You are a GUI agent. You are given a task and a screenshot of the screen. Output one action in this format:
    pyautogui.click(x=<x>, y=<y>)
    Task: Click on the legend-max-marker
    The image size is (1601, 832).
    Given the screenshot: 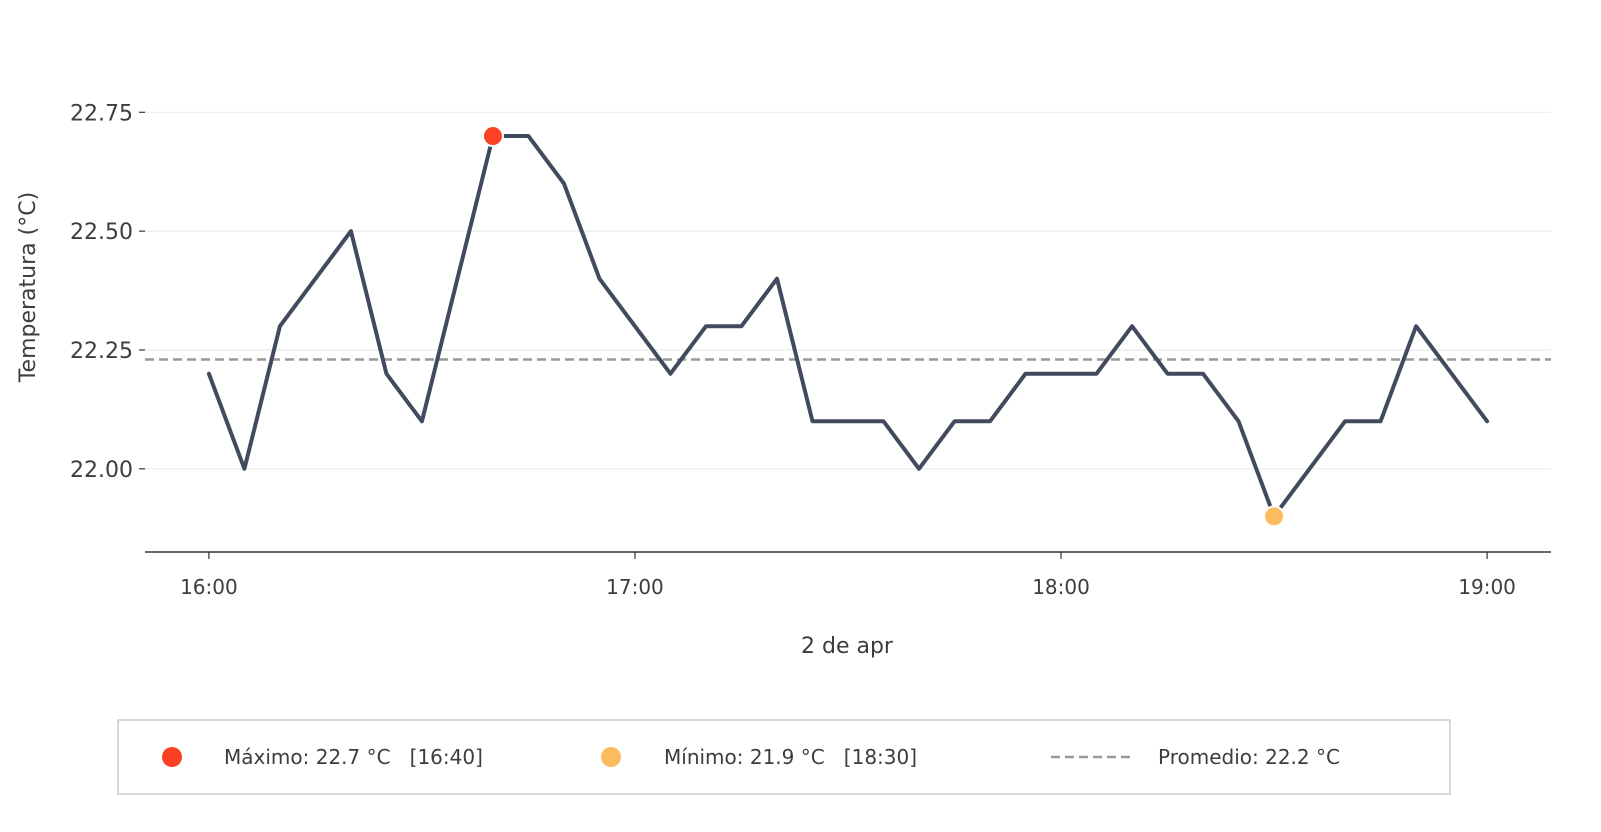 What is the action you would take?
    pyautogui.click(x=172, y=757)
    